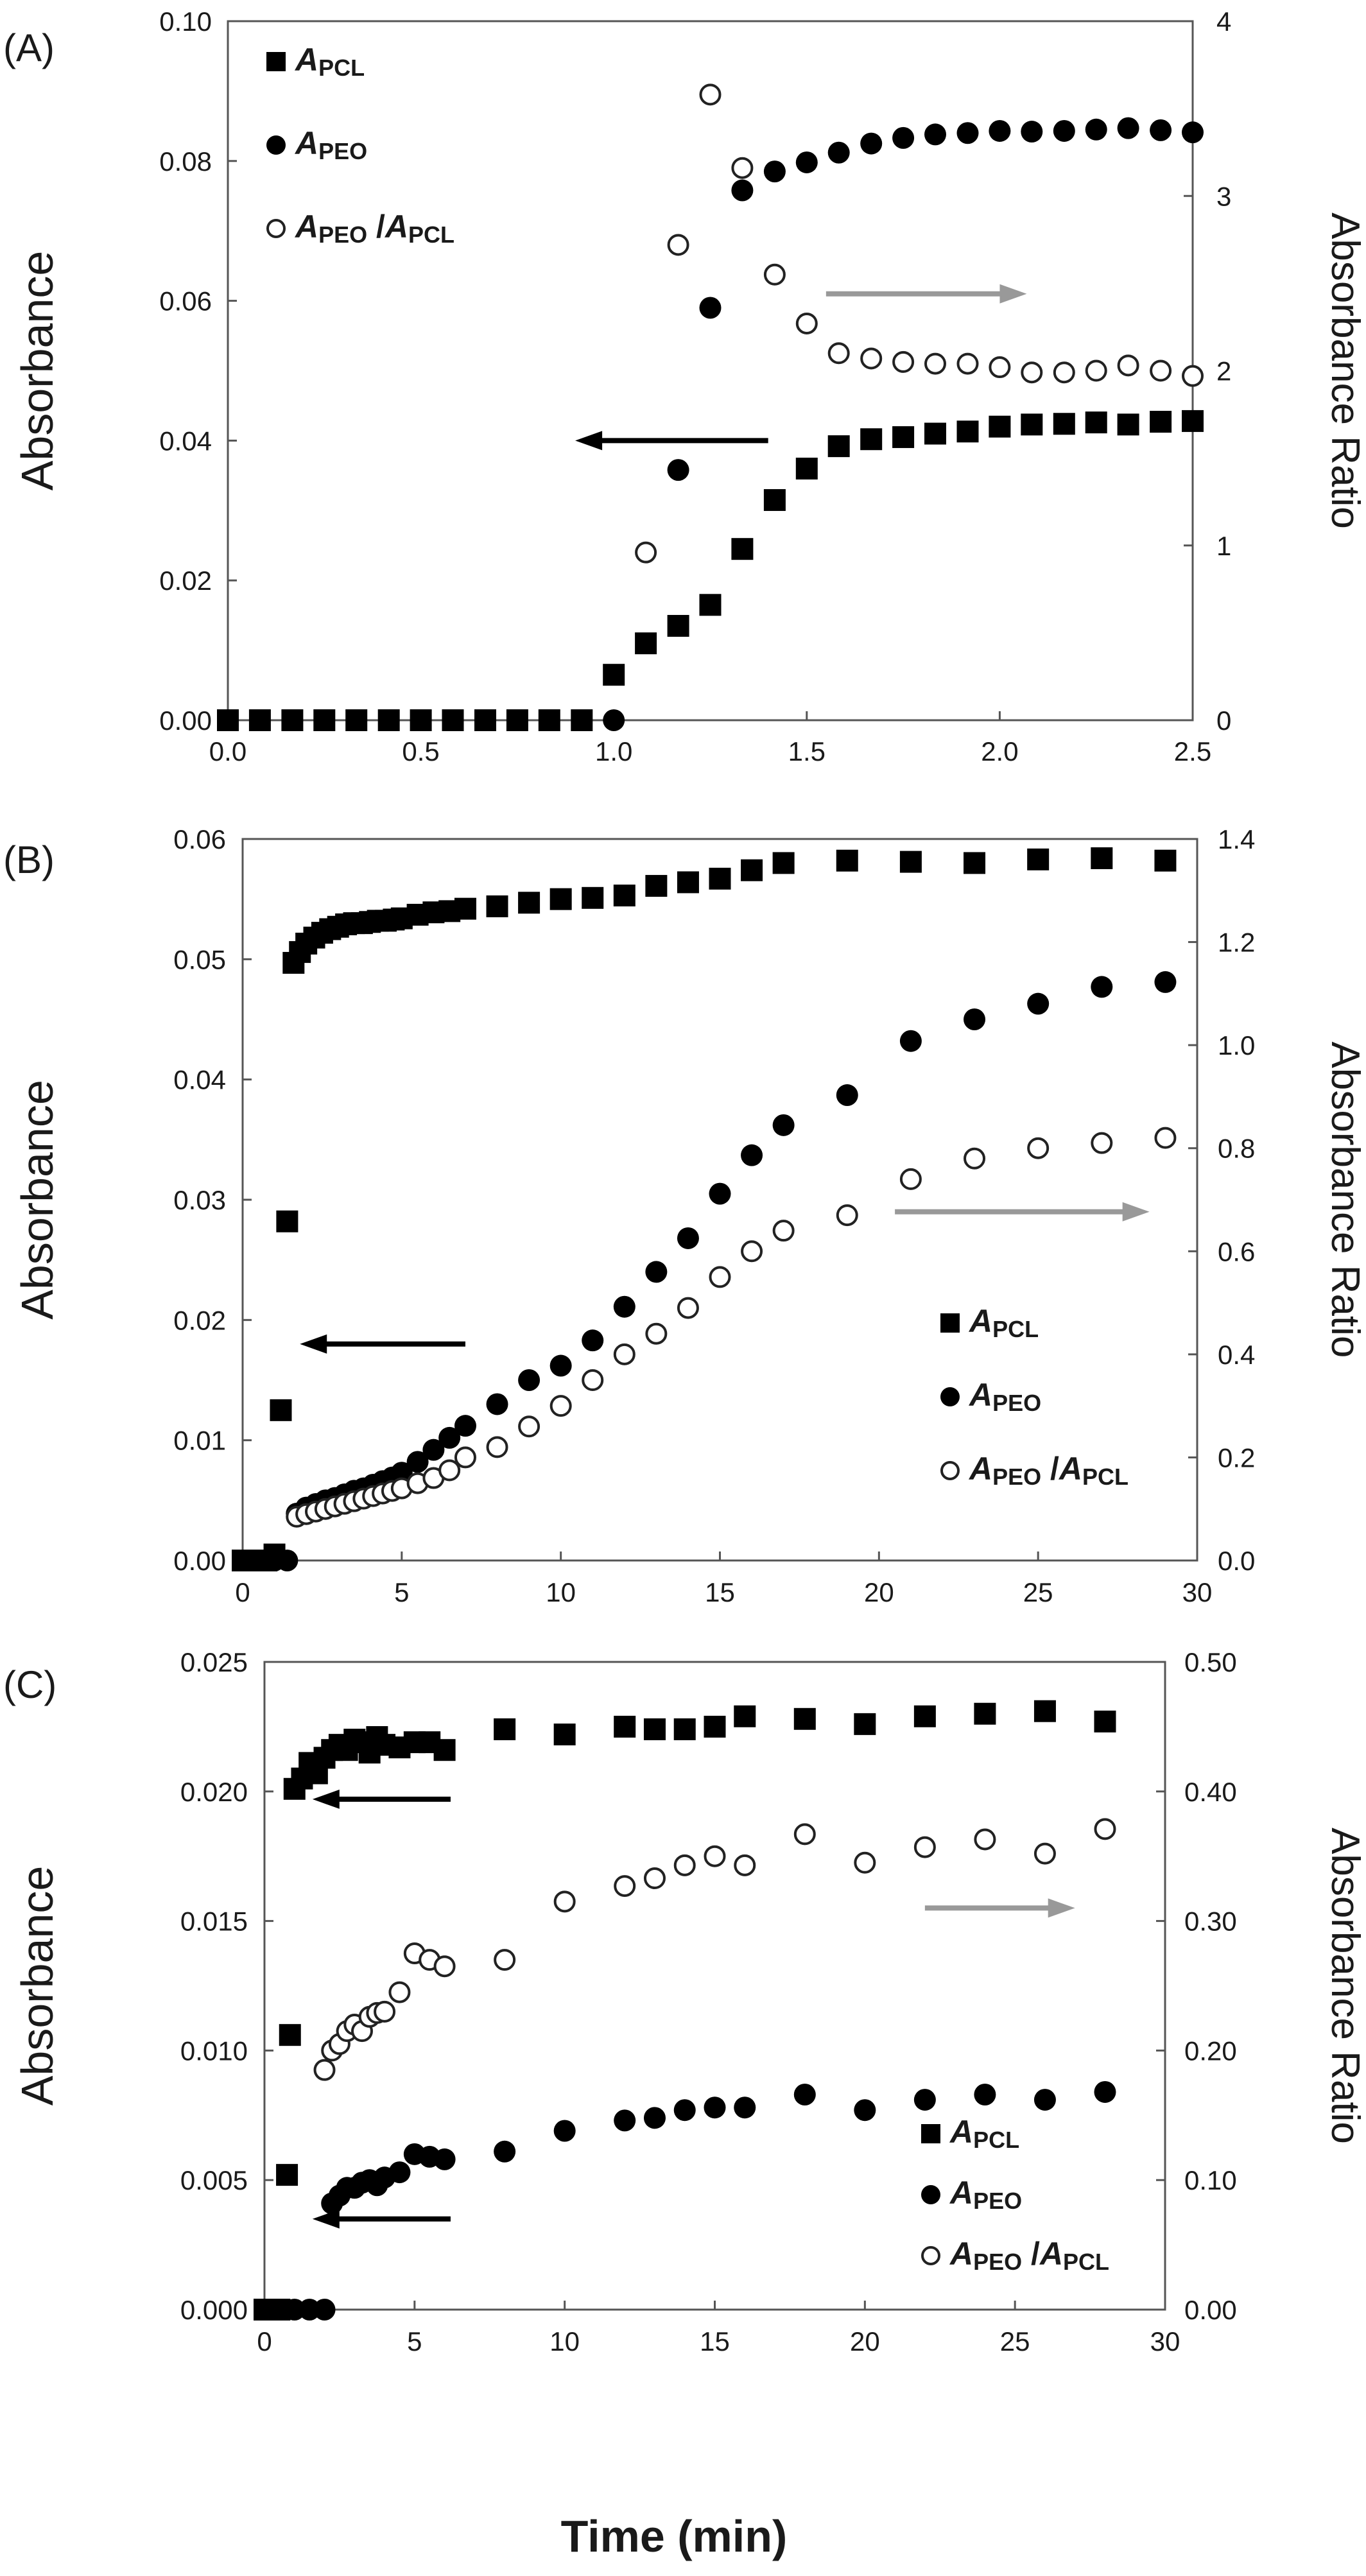 The height and width of the screenshot is (2576, 1366). Describe the element at coordinates (865, 2341) in the screenshot. I see `x-tick-label: 20` at that location.